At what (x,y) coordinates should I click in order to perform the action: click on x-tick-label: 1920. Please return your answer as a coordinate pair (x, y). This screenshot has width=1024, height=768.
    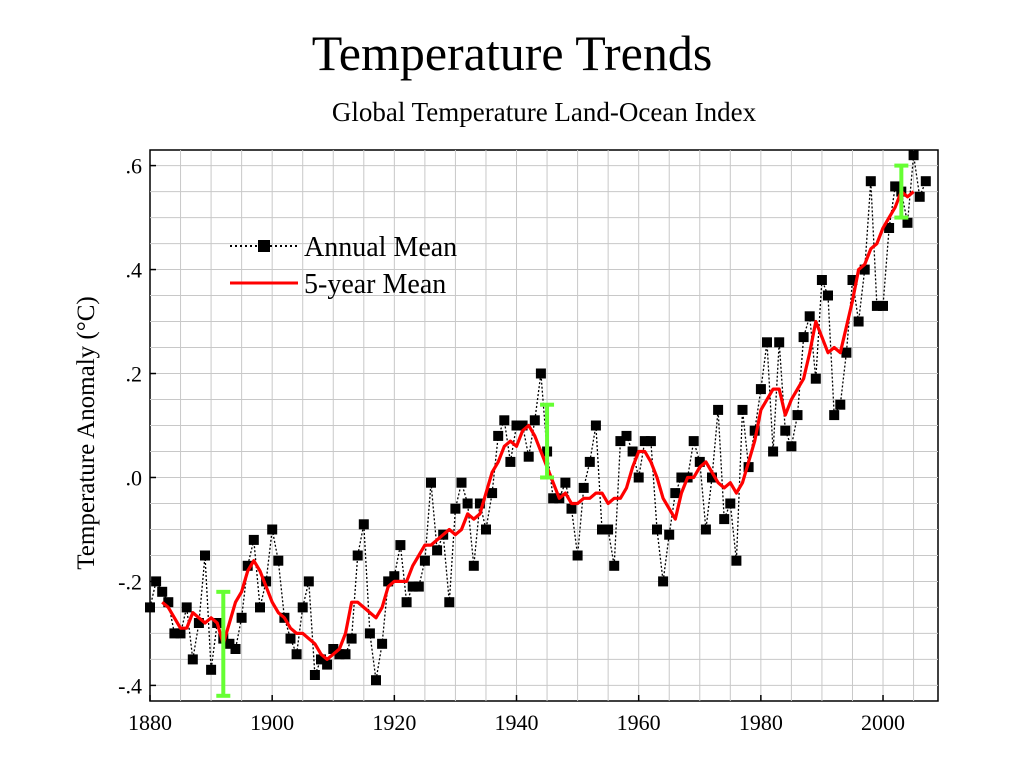
    Looking at the image, I should click on (394, 722).